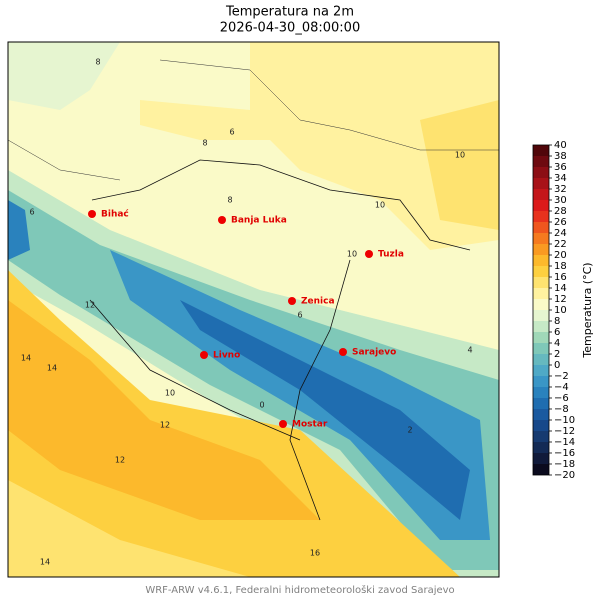 This screenshot has width=600, height=604. I want to click on colorbar-tick-label: −6, so click(561, 398).